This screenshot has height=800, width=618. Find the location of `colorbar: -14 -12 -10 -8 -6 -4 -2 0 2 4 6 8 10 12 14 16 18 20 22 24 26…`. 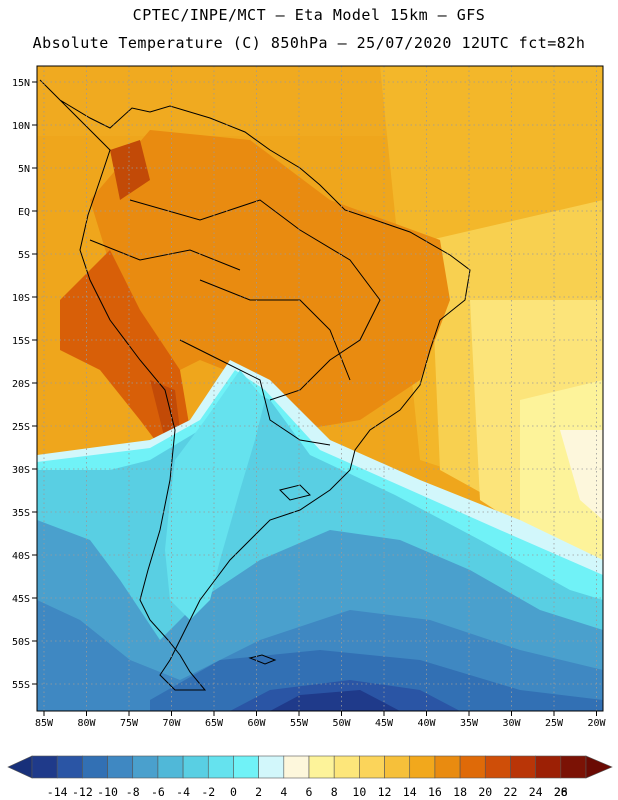

colorbar: -14 -12 -10 -8 -6 -4 -2 0 2 4 6 8 10 12 14 16 18 20 22 24 26… is located at coordinates (310, 777).